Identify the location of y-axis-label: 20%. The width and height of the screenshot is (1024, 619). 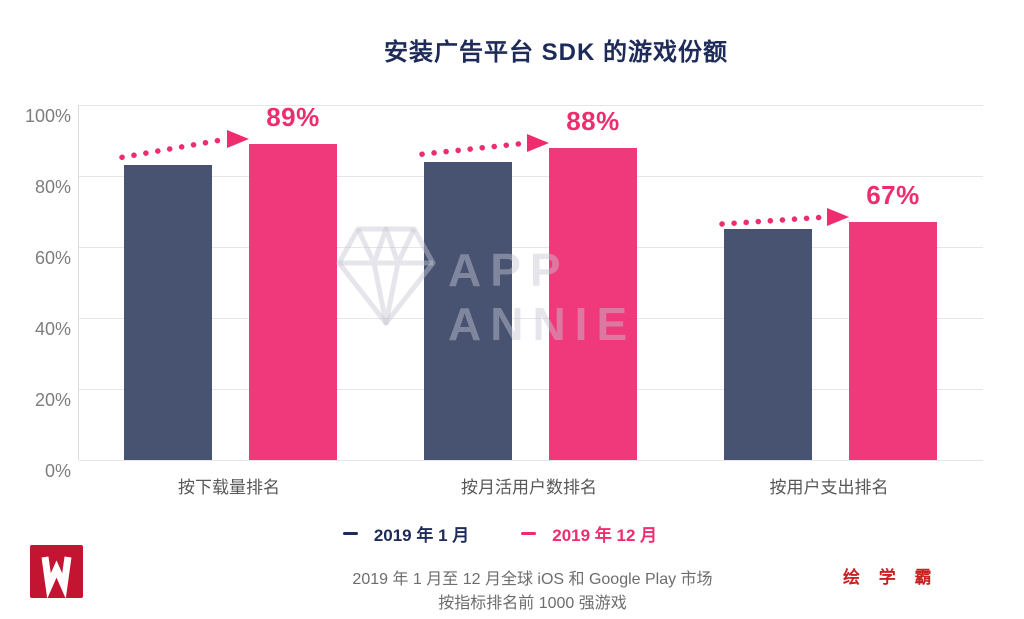
(52, 400).